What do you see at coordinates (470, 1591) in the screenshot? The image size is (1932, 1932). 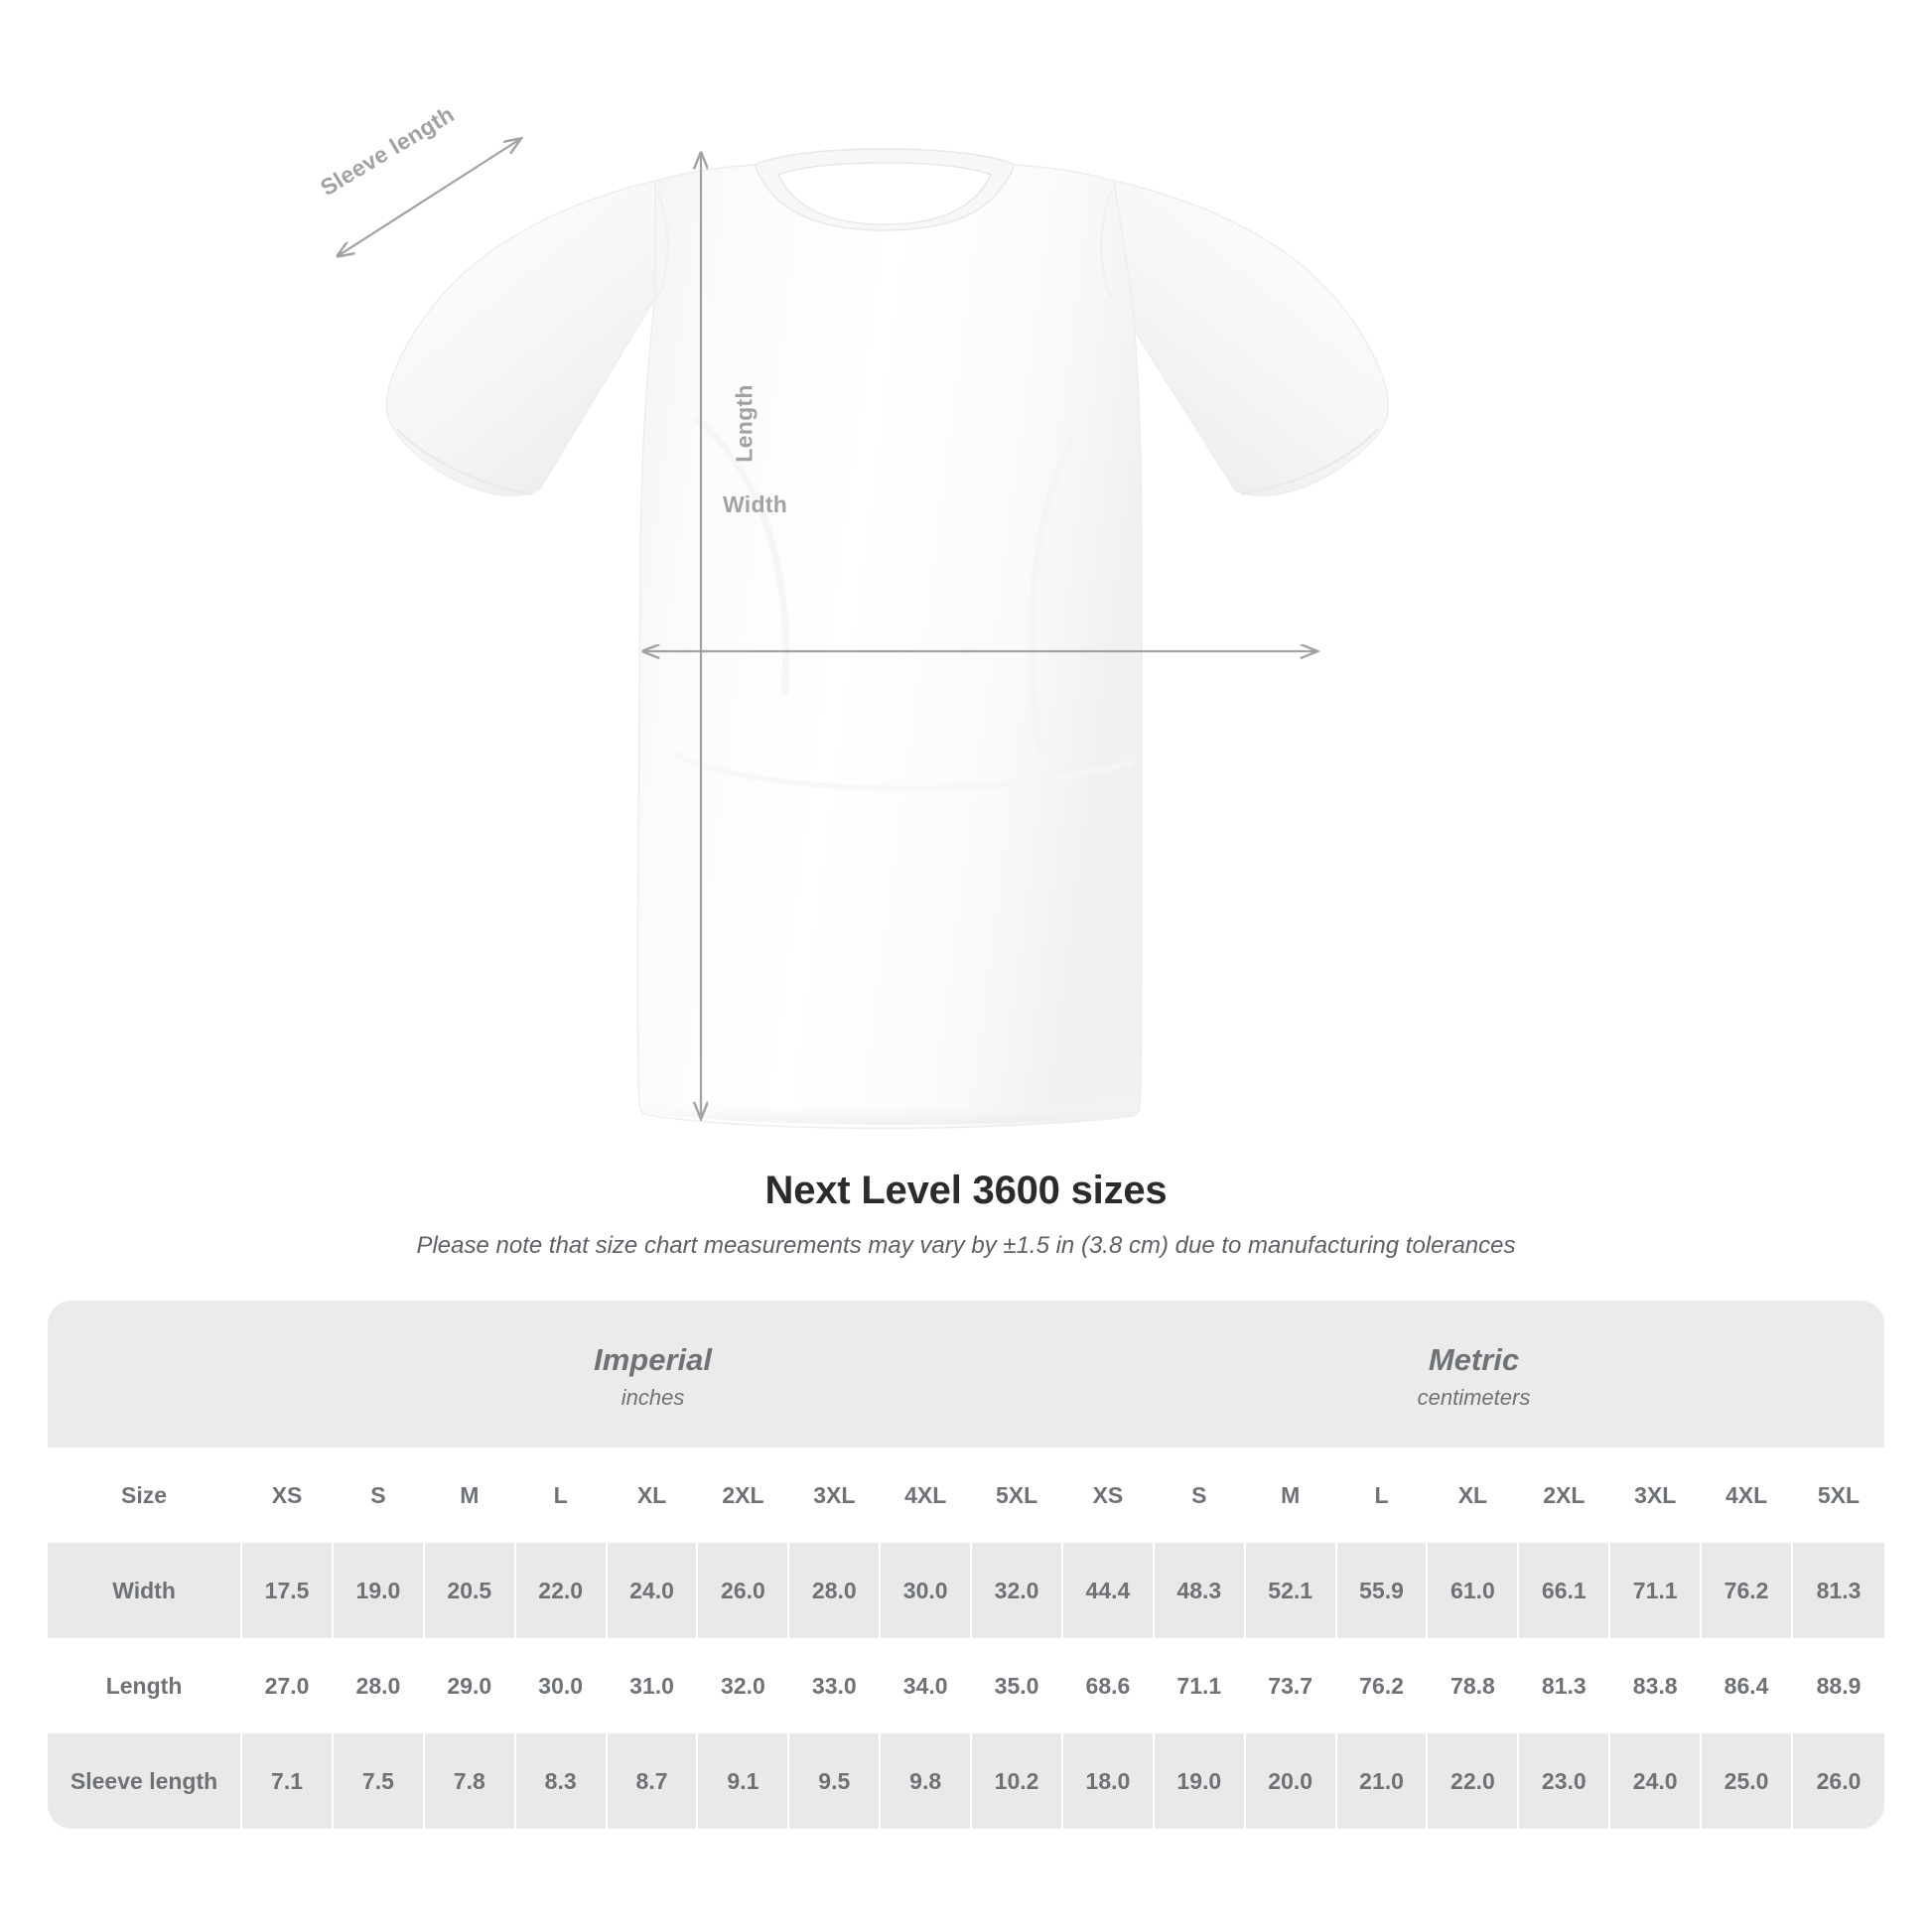 I see `cell-width-imperial-m: 20.5` at bounding box center [470, 1591].